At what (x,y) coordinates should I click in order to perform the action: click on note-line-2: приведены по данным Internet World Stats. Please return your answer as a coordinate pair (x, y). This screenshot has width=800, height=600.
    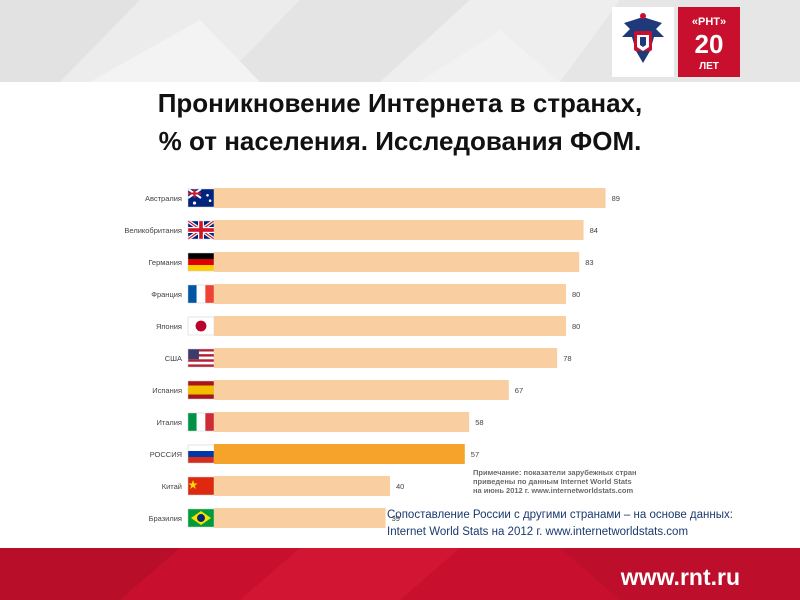
    Looking at the image, I should click on (552, 481).